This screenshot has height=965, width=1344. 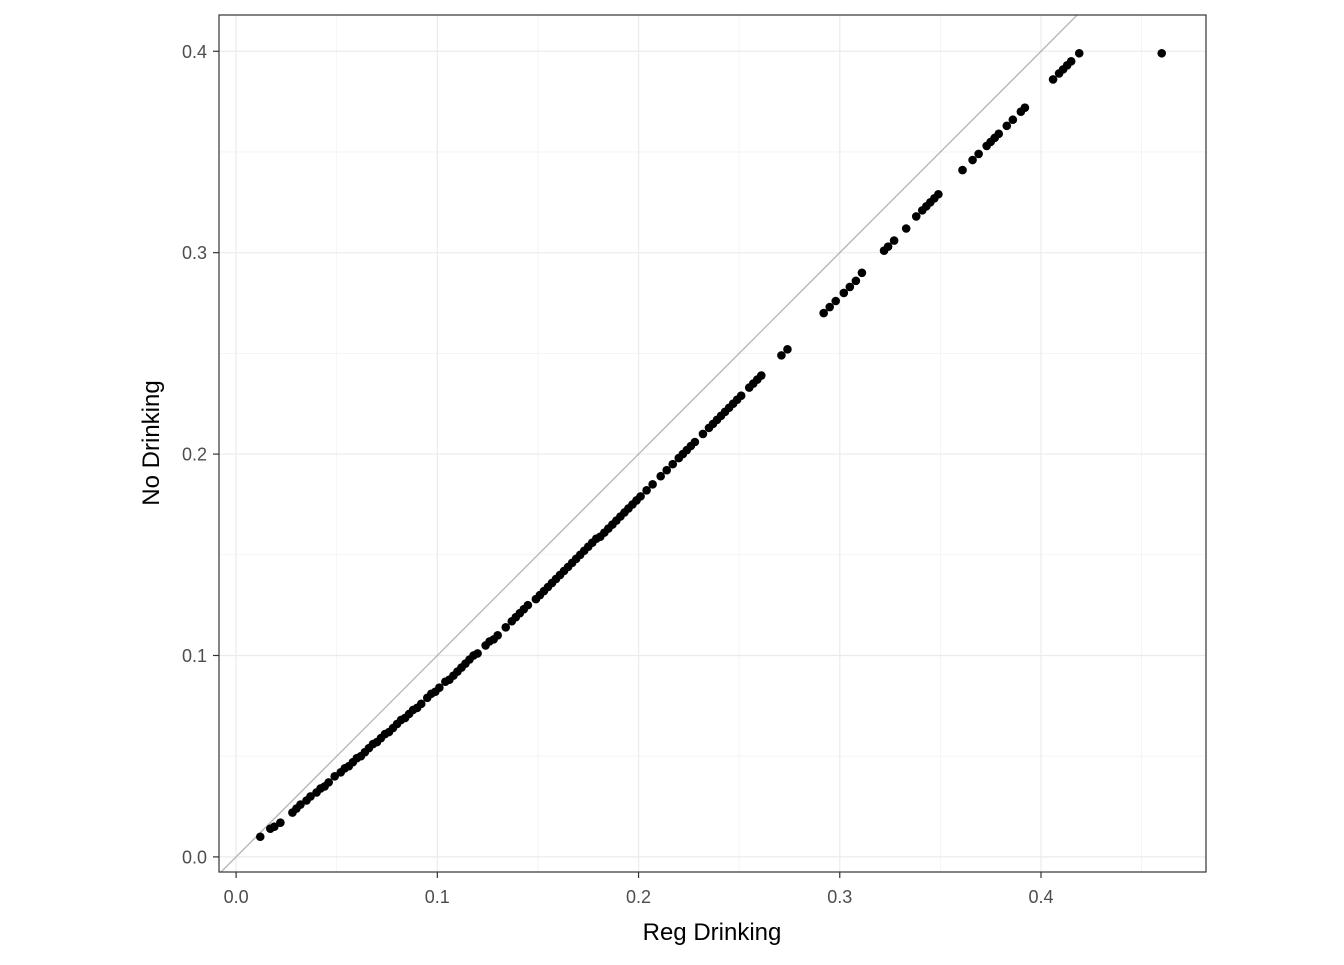 I want to click on y-tick-label: 0.2, so click(x=194, y=455).